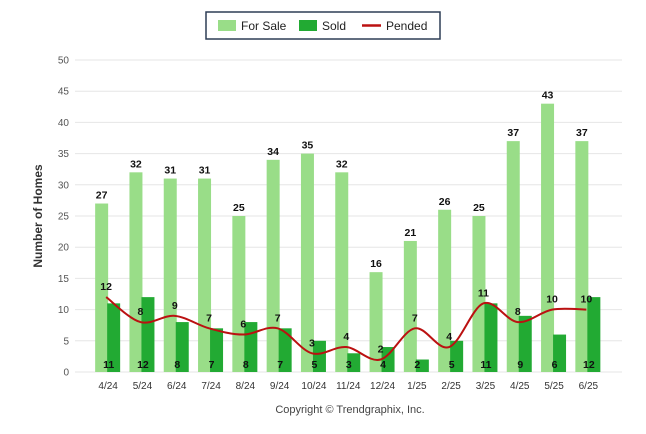 This screenshot has height=434, width=646. Describe the element at coordinates (452, 365) in the screenshot. I see `label-sold-2/25: 5` at that location.